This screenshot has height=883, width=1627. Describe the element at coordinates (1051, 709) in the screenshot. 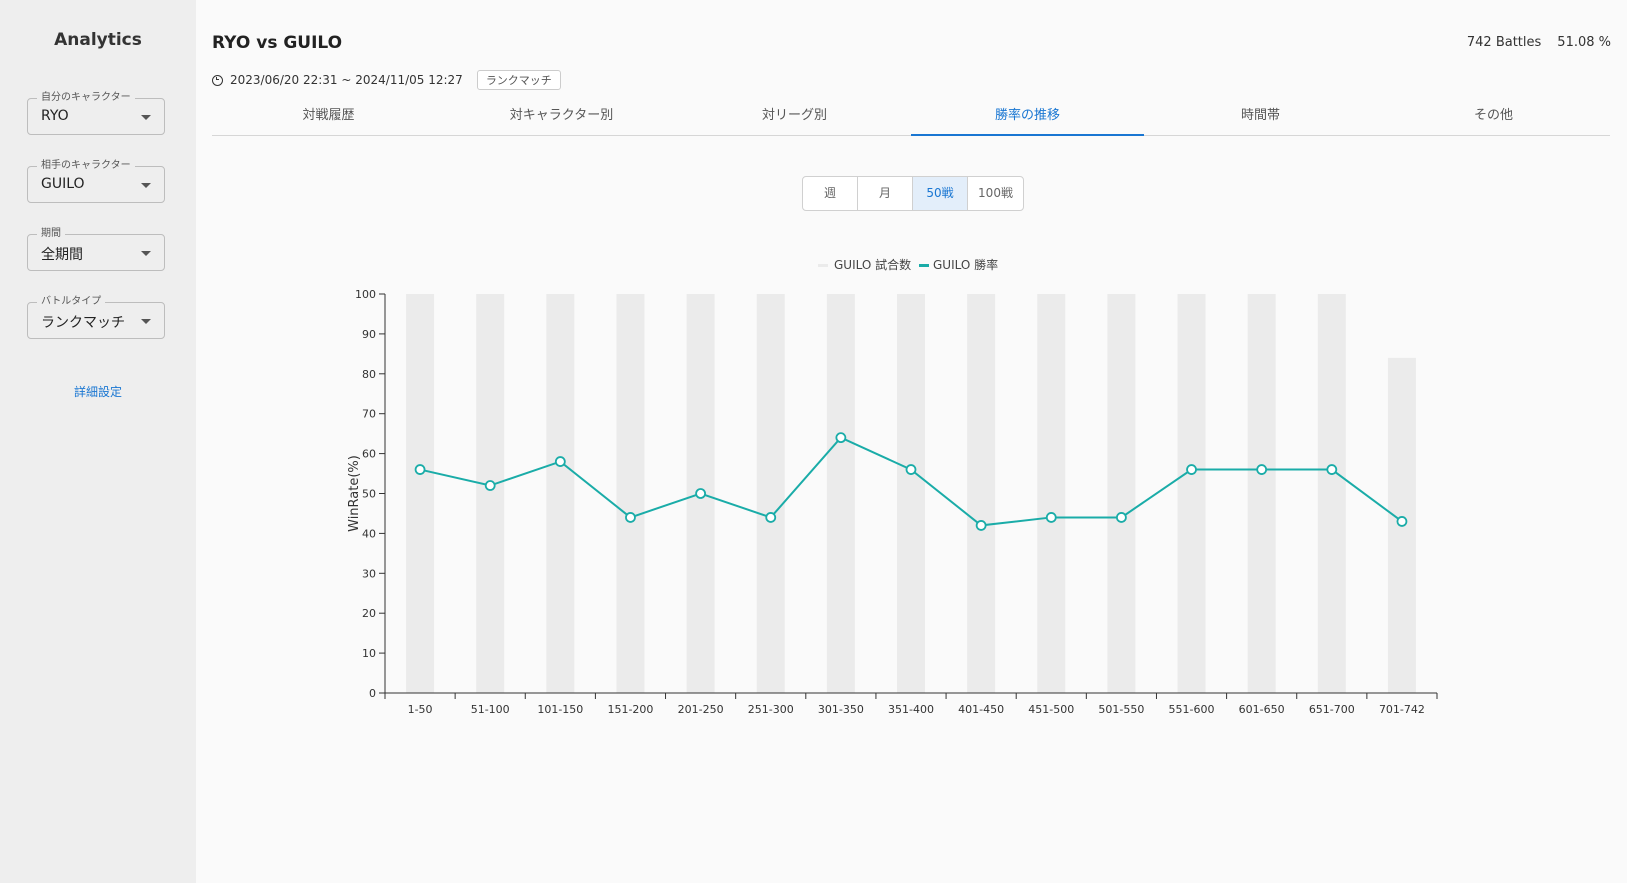

I see `x-tick-label: 451-500` at that location.